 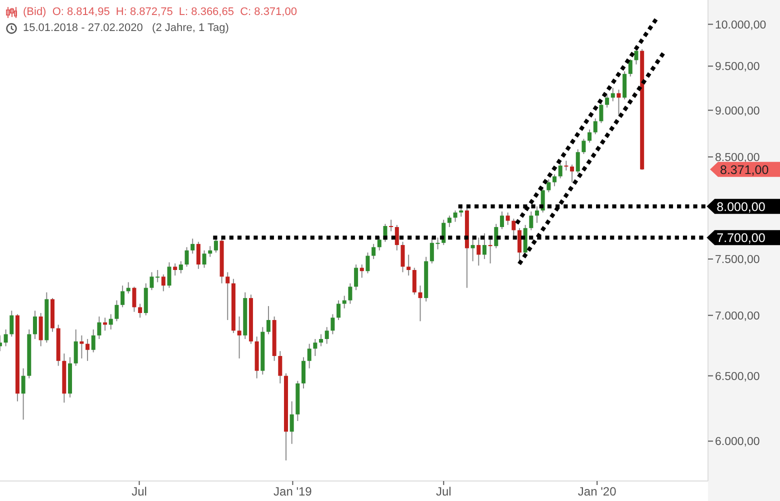 What do you see at coordinates (737, 111) in the screenshot?
I see `y-tick-label: 9.000,00` at bounding box center [737, 111].